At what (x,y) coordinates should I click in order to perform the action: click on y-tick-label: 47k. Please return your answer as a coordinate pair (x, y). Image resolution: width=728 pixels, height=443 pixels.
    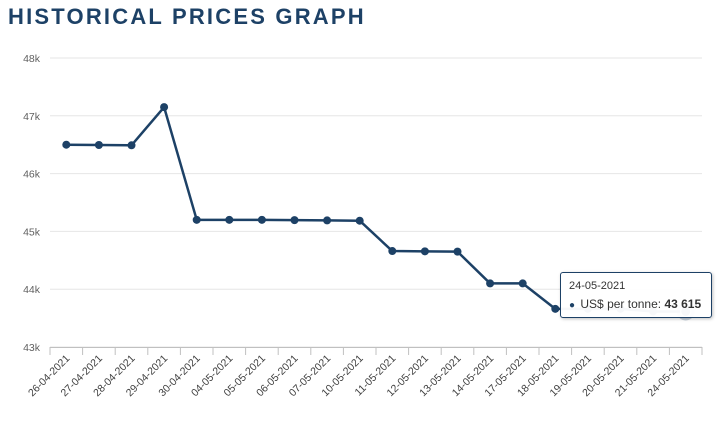
    Looking at the image, I should click on (32, 117).